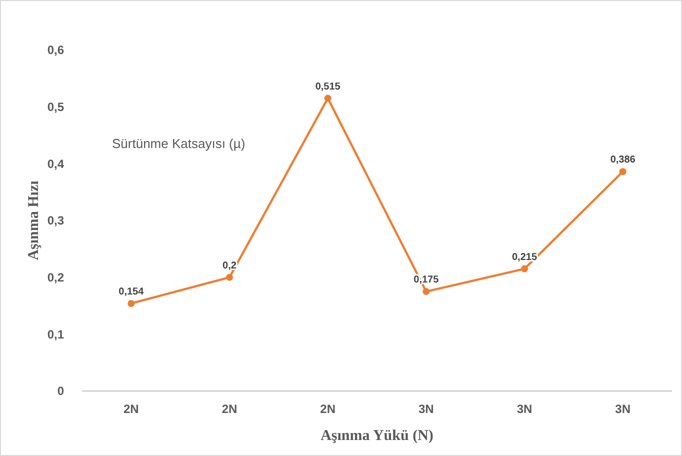 This screenshot has width=682, height=456. Describe the element at coordinates (34, 220) in the screenshot. I see `y-axis-title: Aşınma Hızı` at that location.